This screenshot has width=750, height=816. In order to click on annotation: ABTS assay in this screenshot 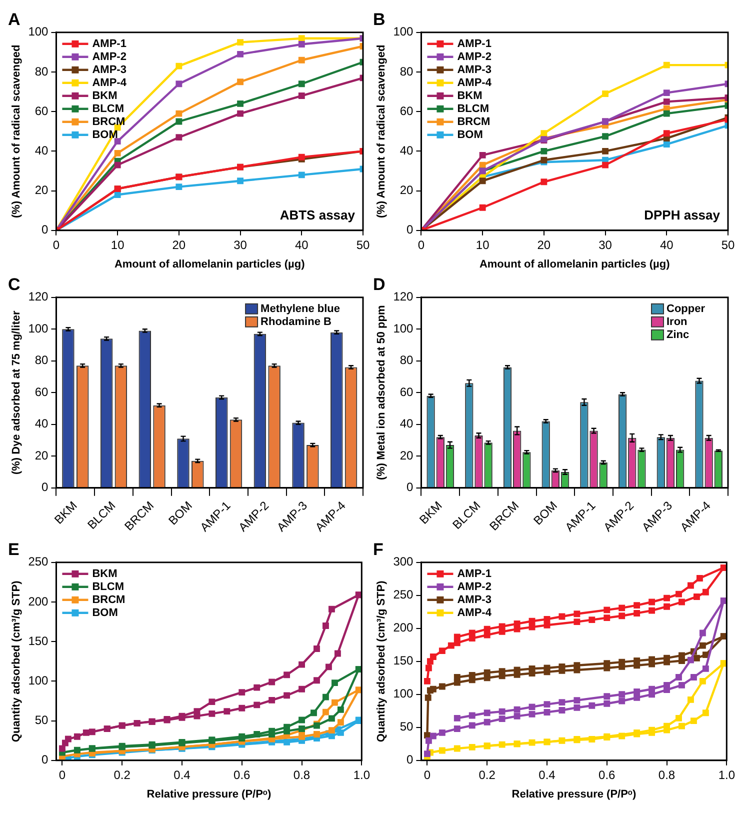, I will do `click(318, 214)`.